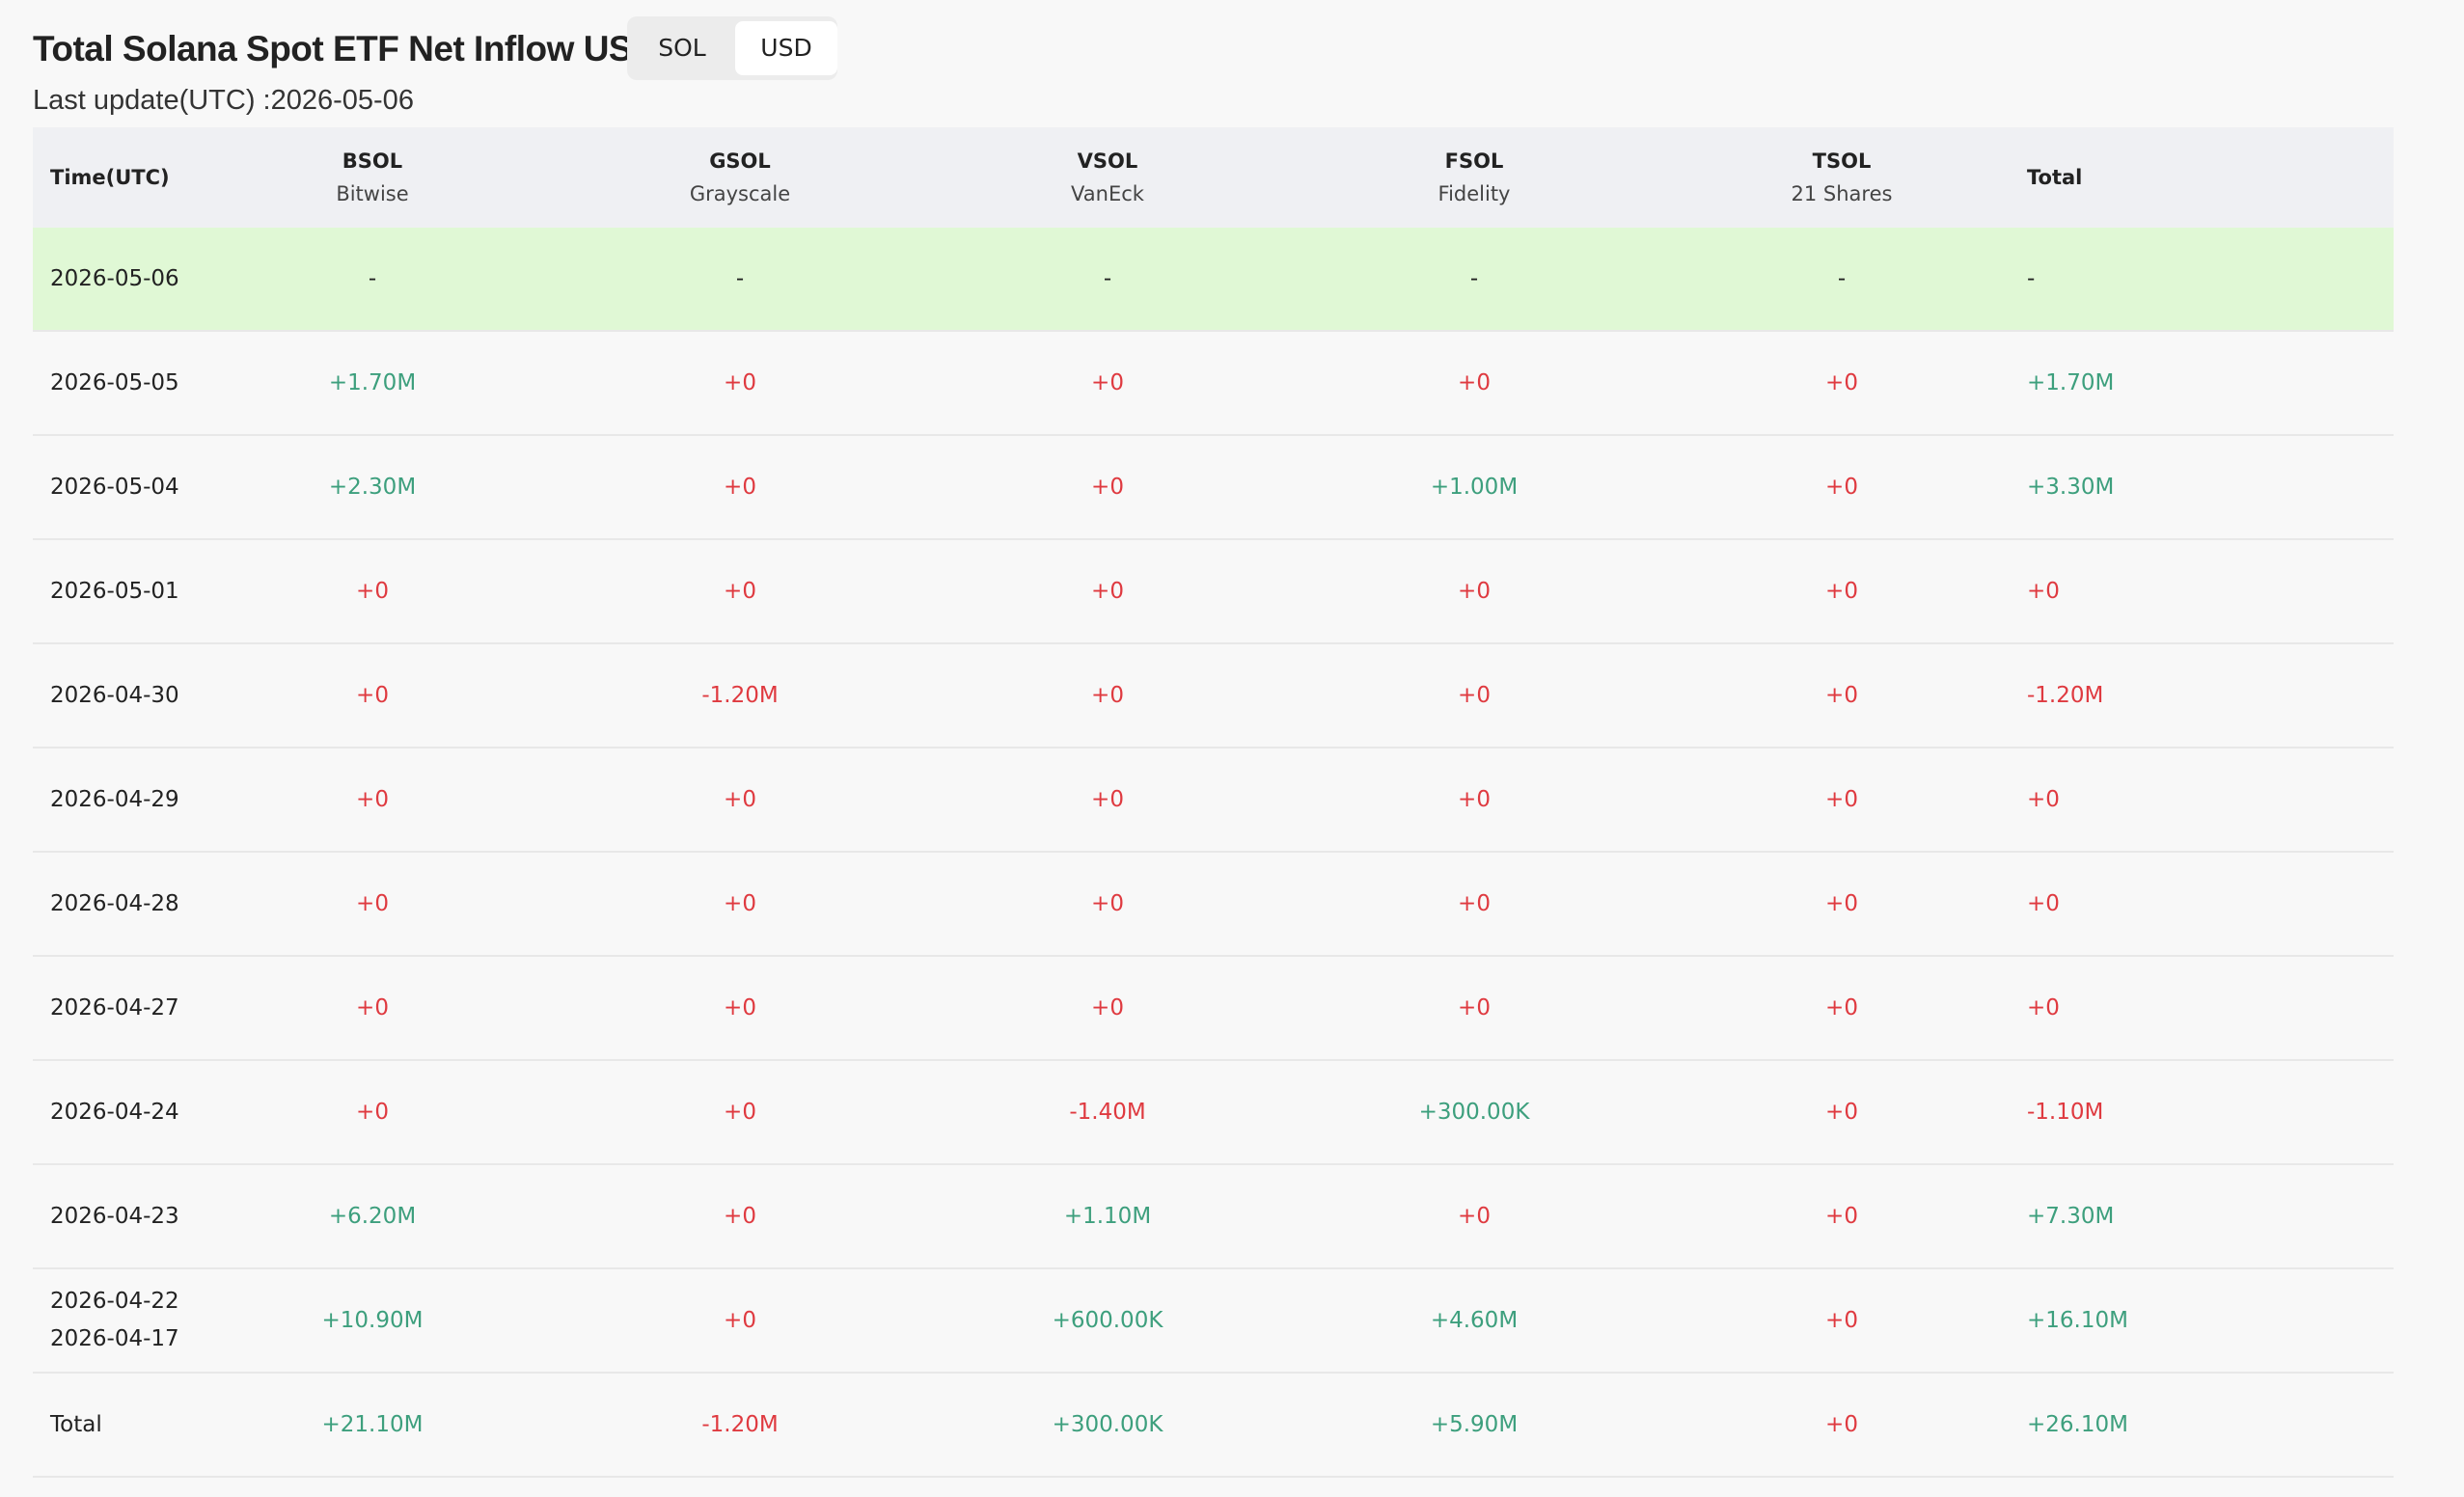  Describe the element at coordinates (732, 48) in the screenshot. I see `unit-toggle: SOL USD` at that location.